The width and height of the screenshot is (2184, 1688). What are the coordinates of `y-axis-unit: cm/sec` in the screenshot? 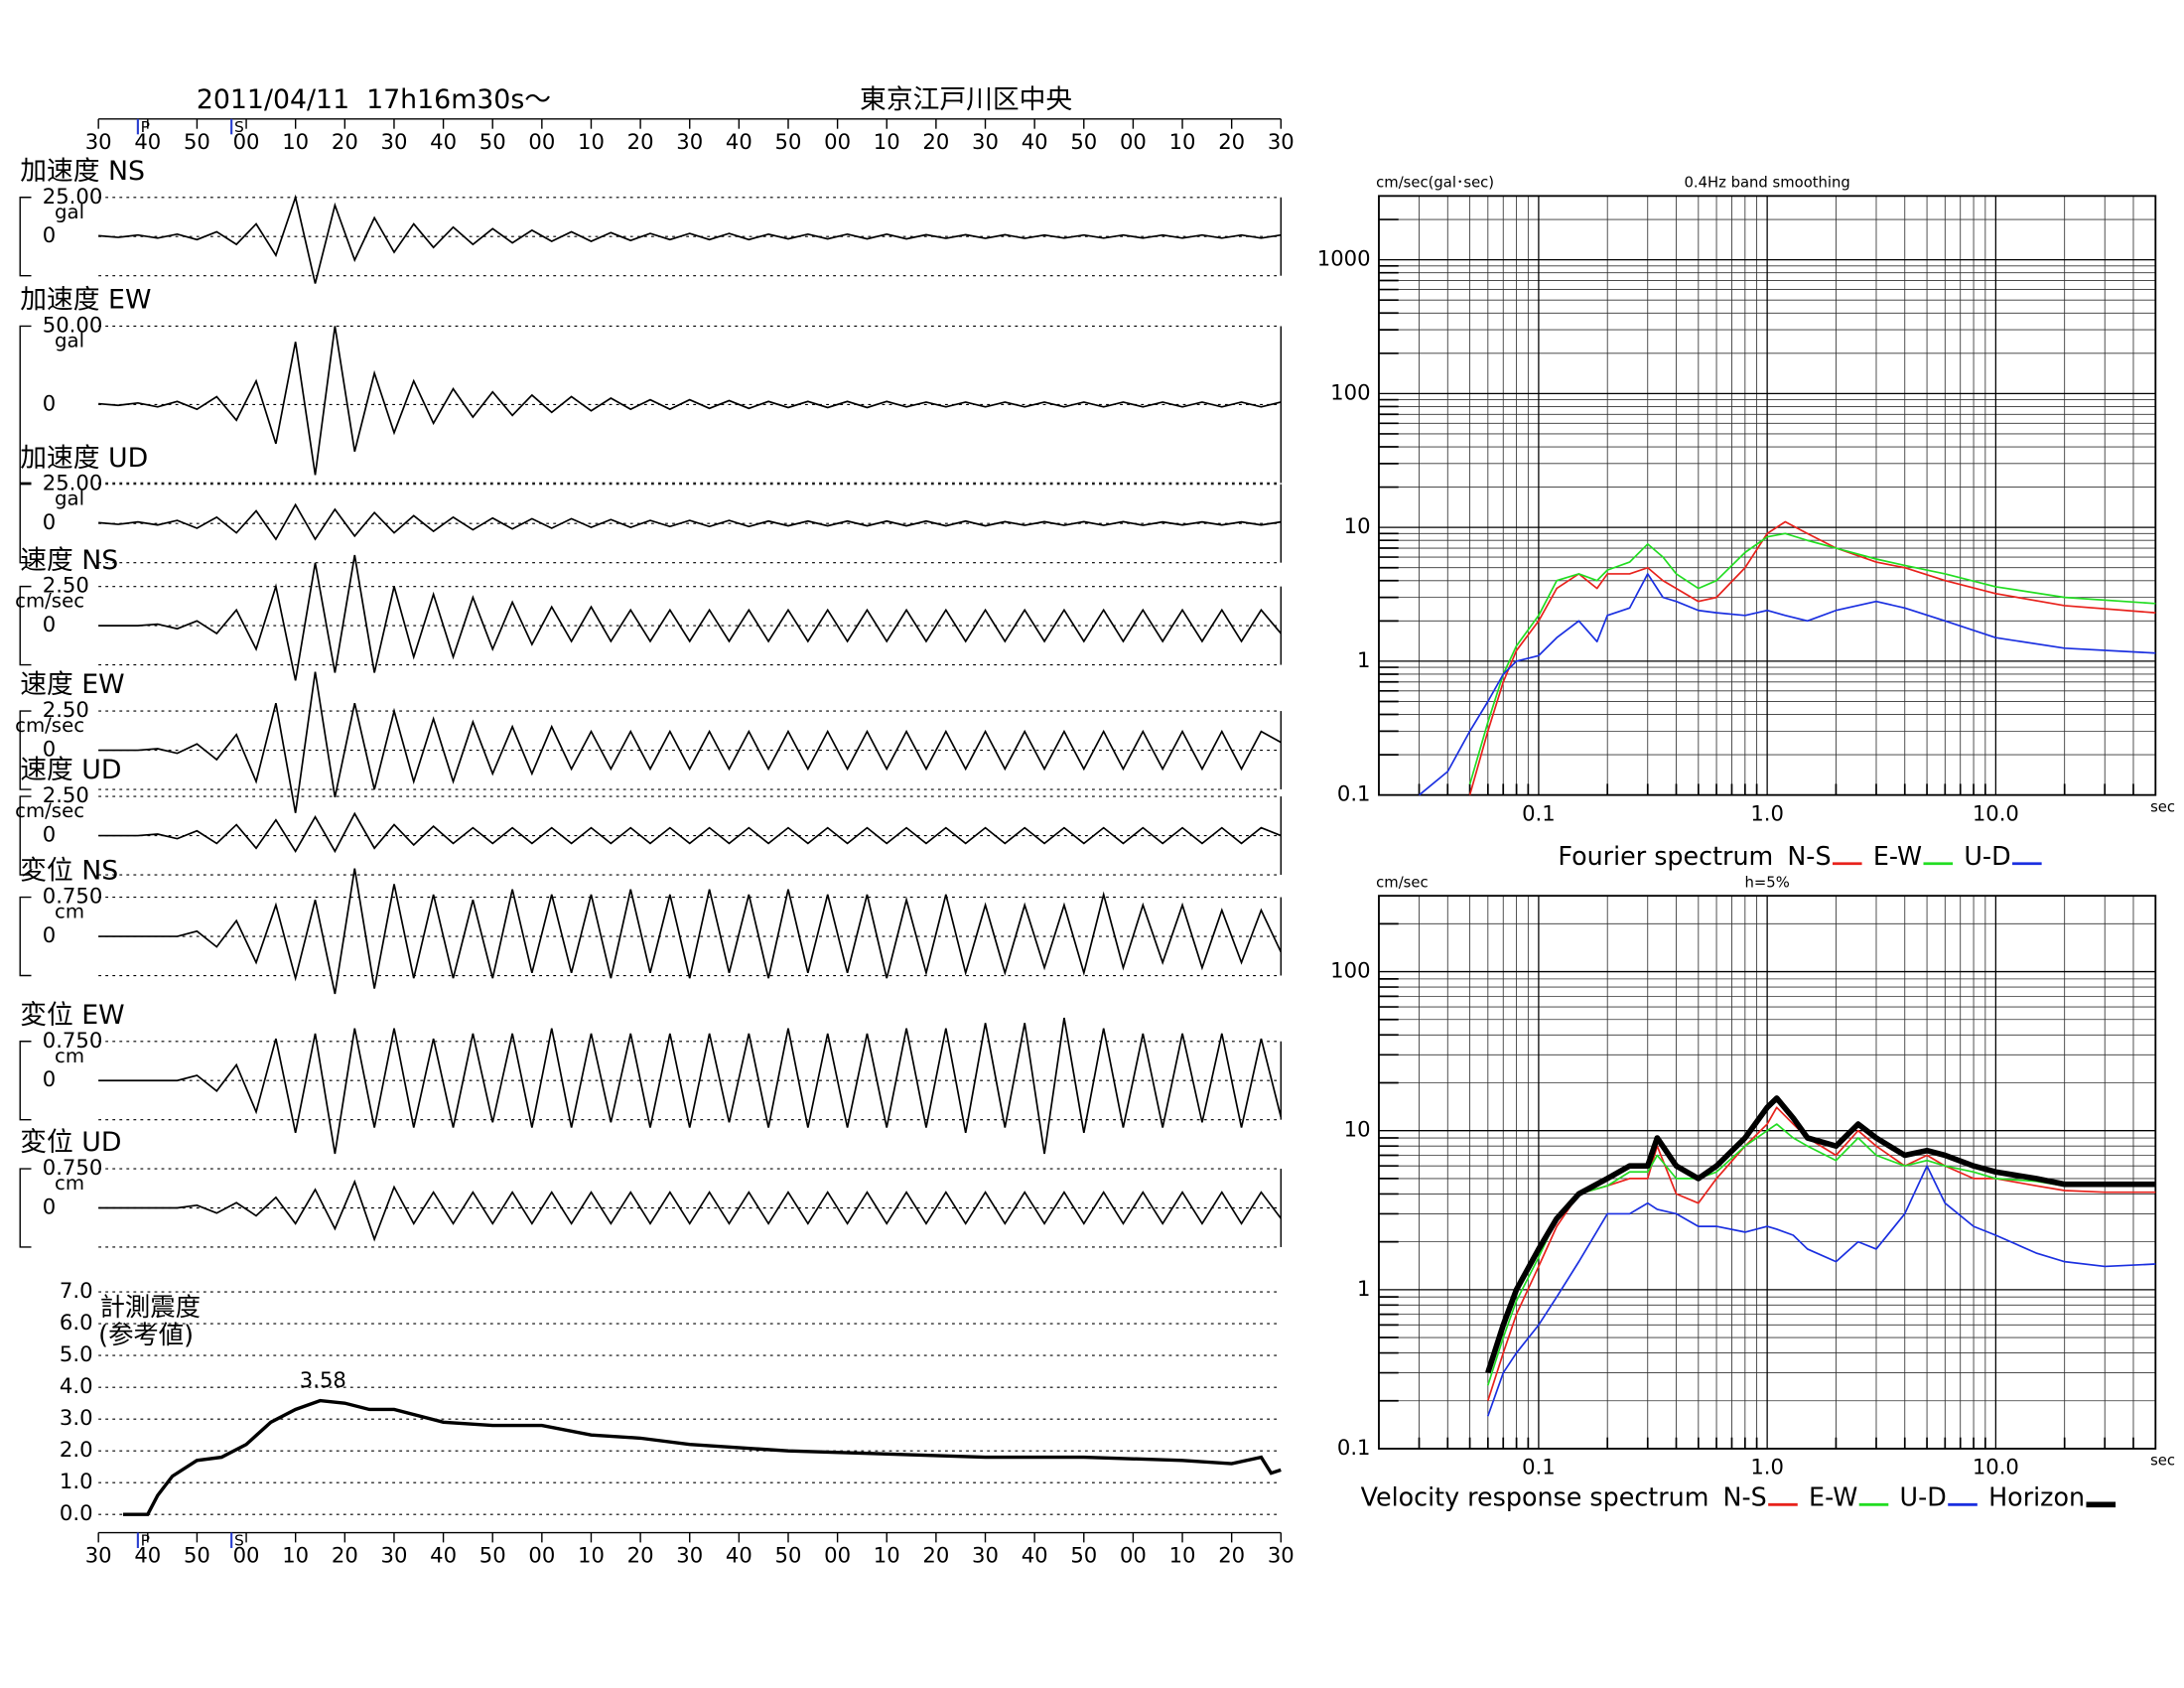 It's located at (1402, 882).